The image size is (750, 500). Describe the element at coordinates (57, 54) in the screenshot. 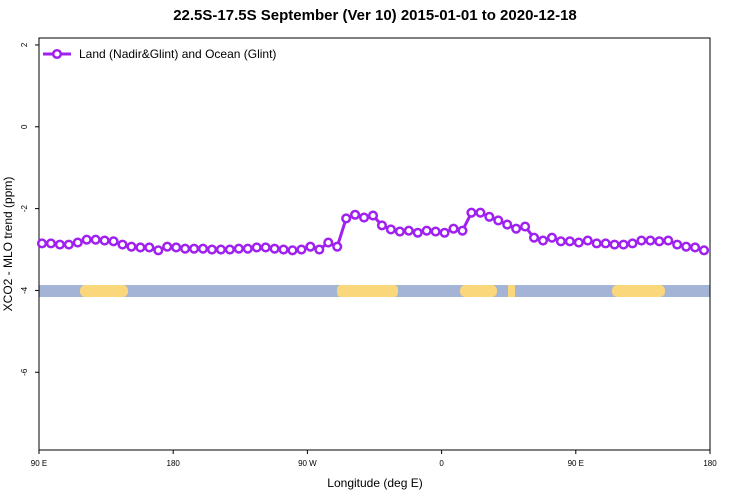

I see `legend-marker` at that location.